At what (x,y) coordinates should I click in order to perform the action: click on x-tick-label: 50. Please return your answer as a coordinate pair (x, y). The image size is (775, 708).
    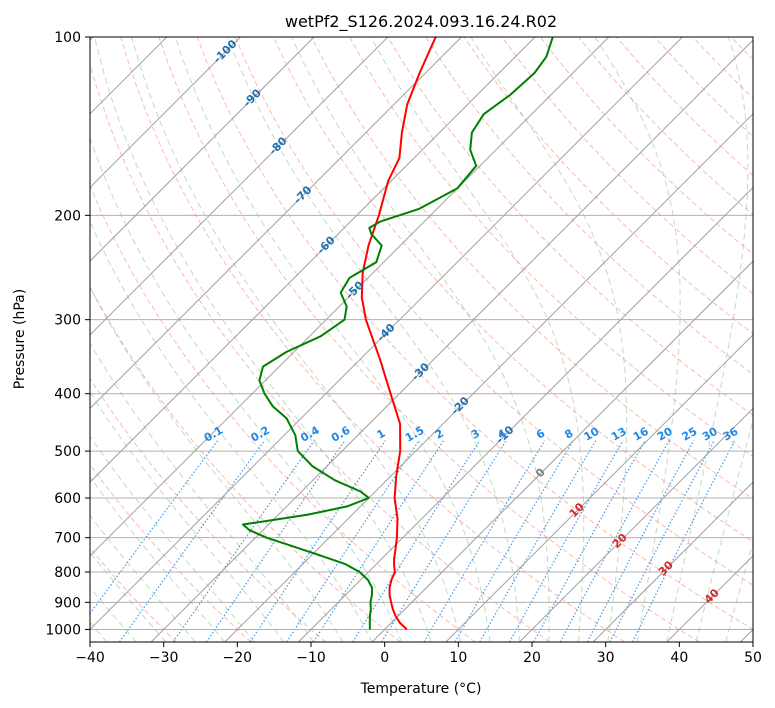
    Looking at the image, I should click on (753, 658).